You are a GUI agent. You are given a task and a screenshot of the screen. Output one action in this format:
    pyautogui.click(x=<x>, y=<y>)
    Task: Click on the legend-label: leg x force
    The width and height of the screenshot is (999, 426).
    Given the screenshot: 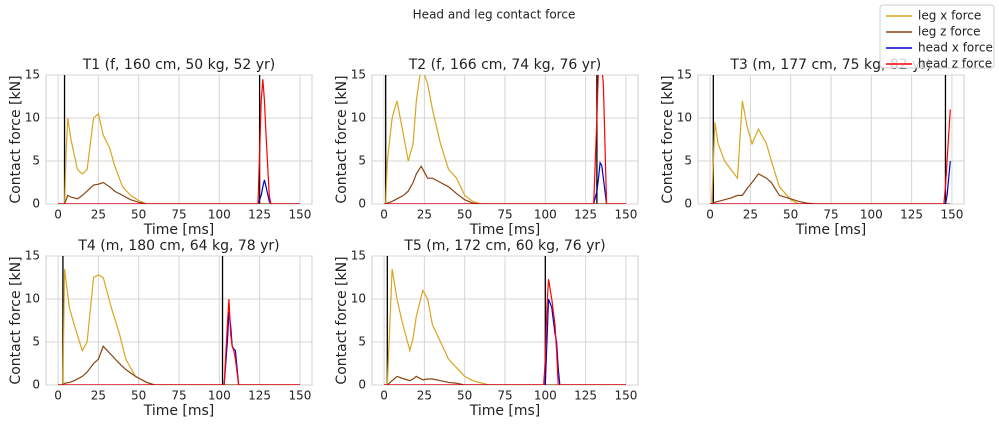 What is the action you would take?
    pyautogui.click(x=949, y=16)
    